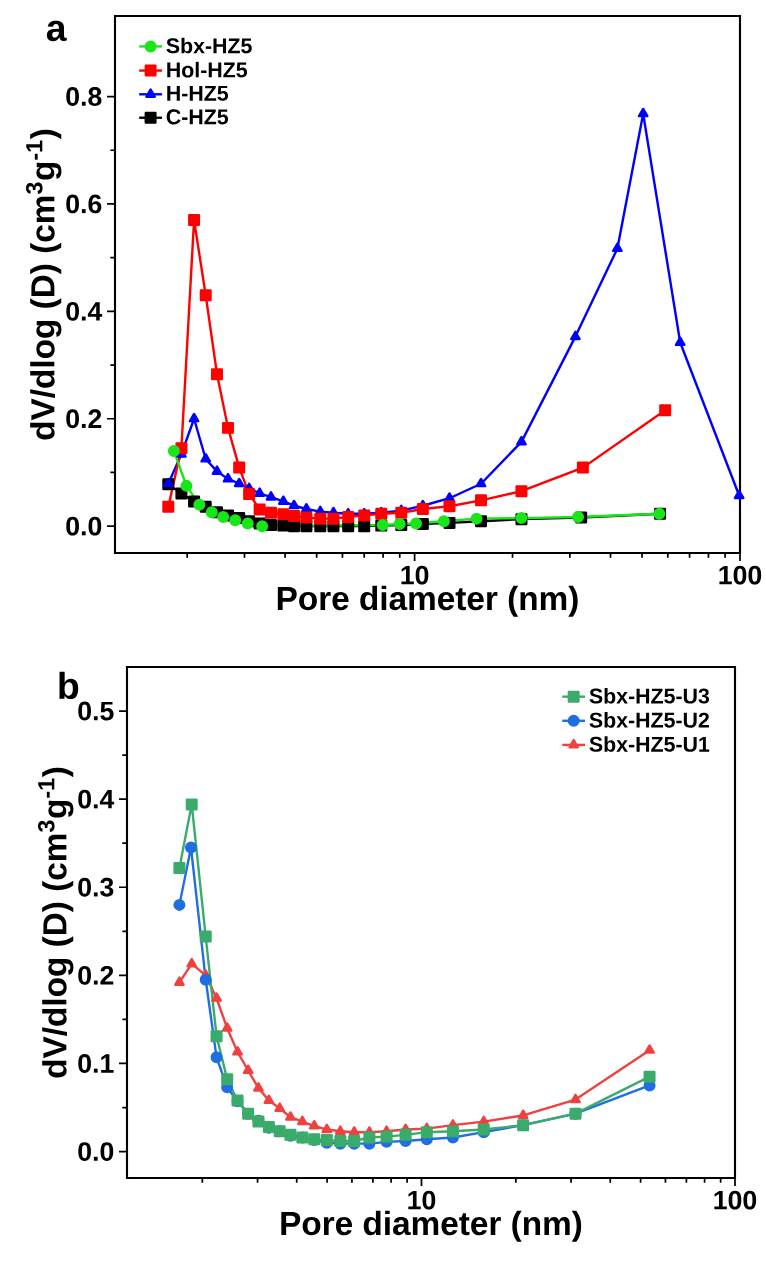 This screenshot has height=1283, width=766. I want to click on legend-label: Sbx-HZ5-U1, so click(649, 744).